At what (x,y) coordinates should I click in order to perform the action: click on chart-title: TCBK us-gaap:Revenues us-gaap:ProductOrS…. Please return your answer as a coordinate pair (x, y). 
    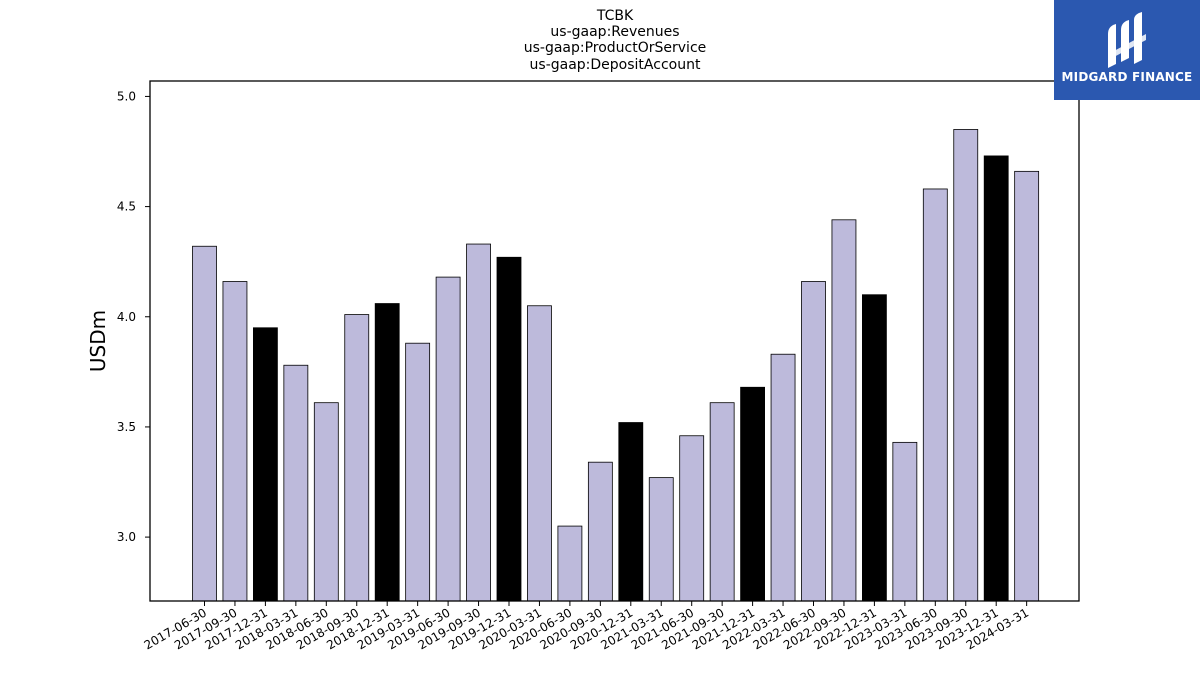
    Looking at the image, I should click on (615, 40).